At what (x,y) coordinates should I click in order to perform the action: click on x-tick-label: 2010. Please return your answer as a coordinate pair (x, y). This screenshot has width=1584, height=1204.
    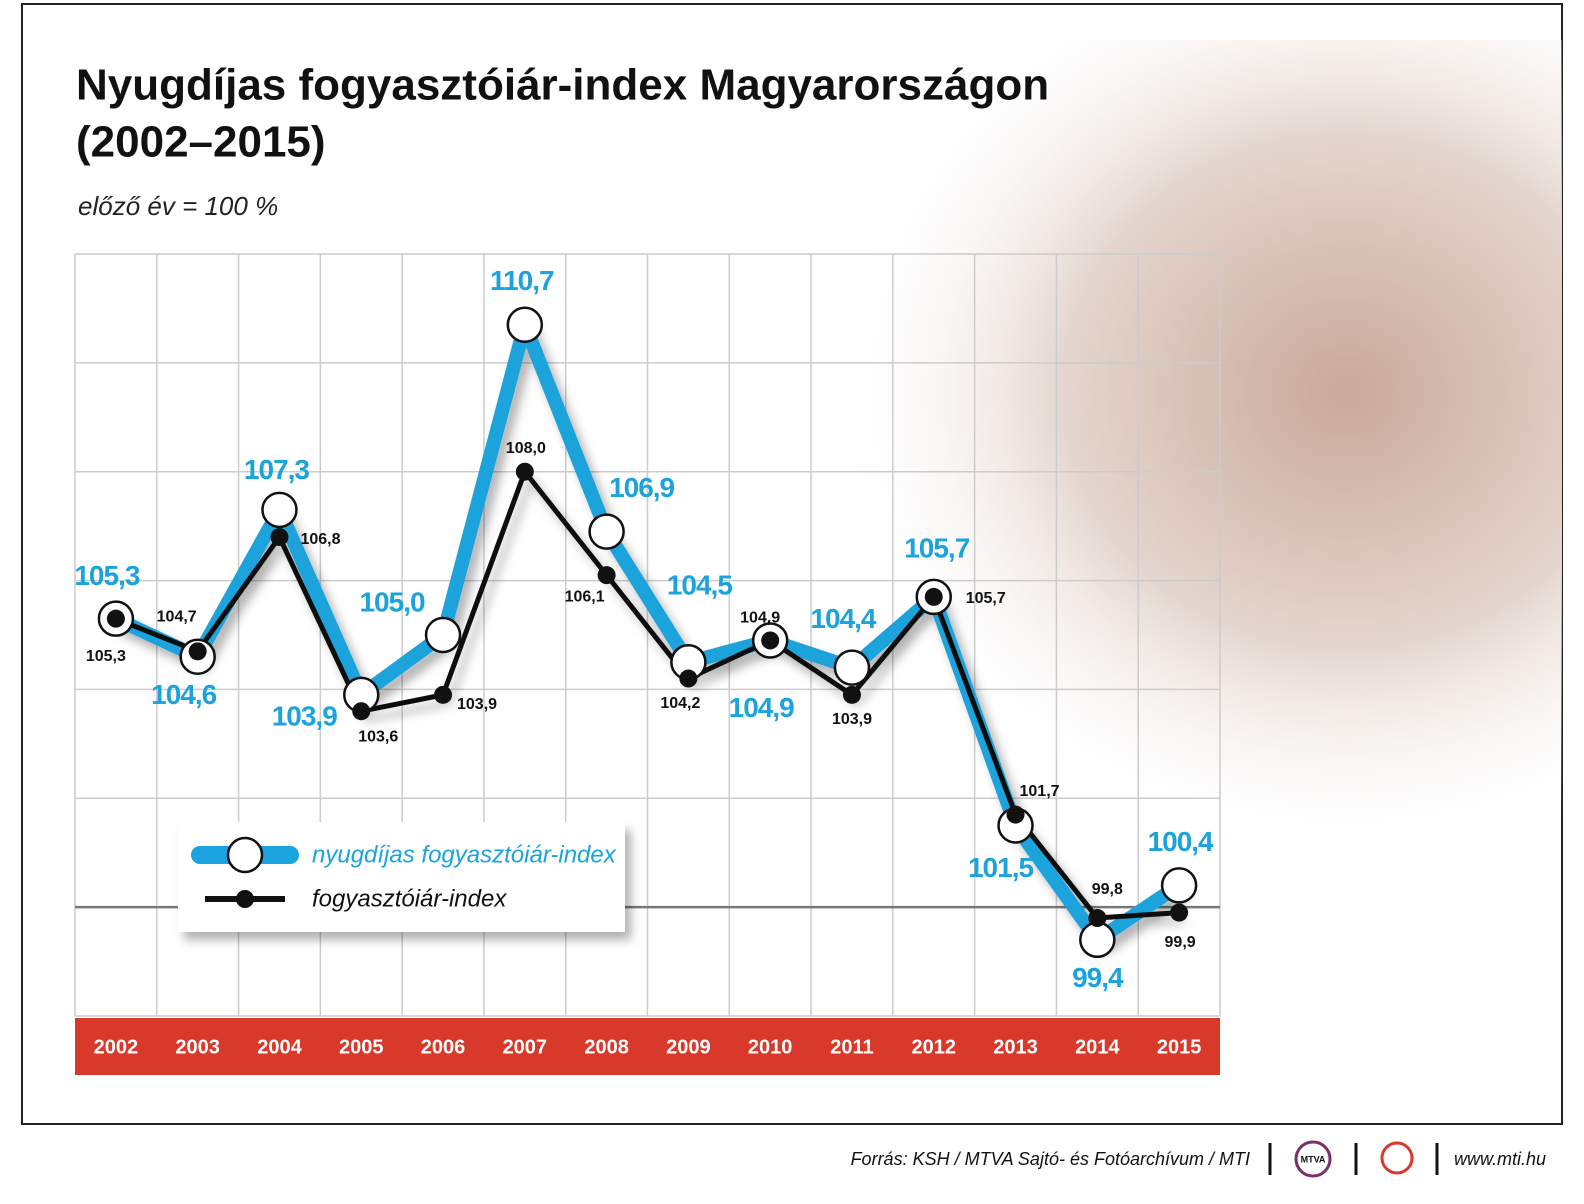
    Looking at the image, I should click on (770, 1047).